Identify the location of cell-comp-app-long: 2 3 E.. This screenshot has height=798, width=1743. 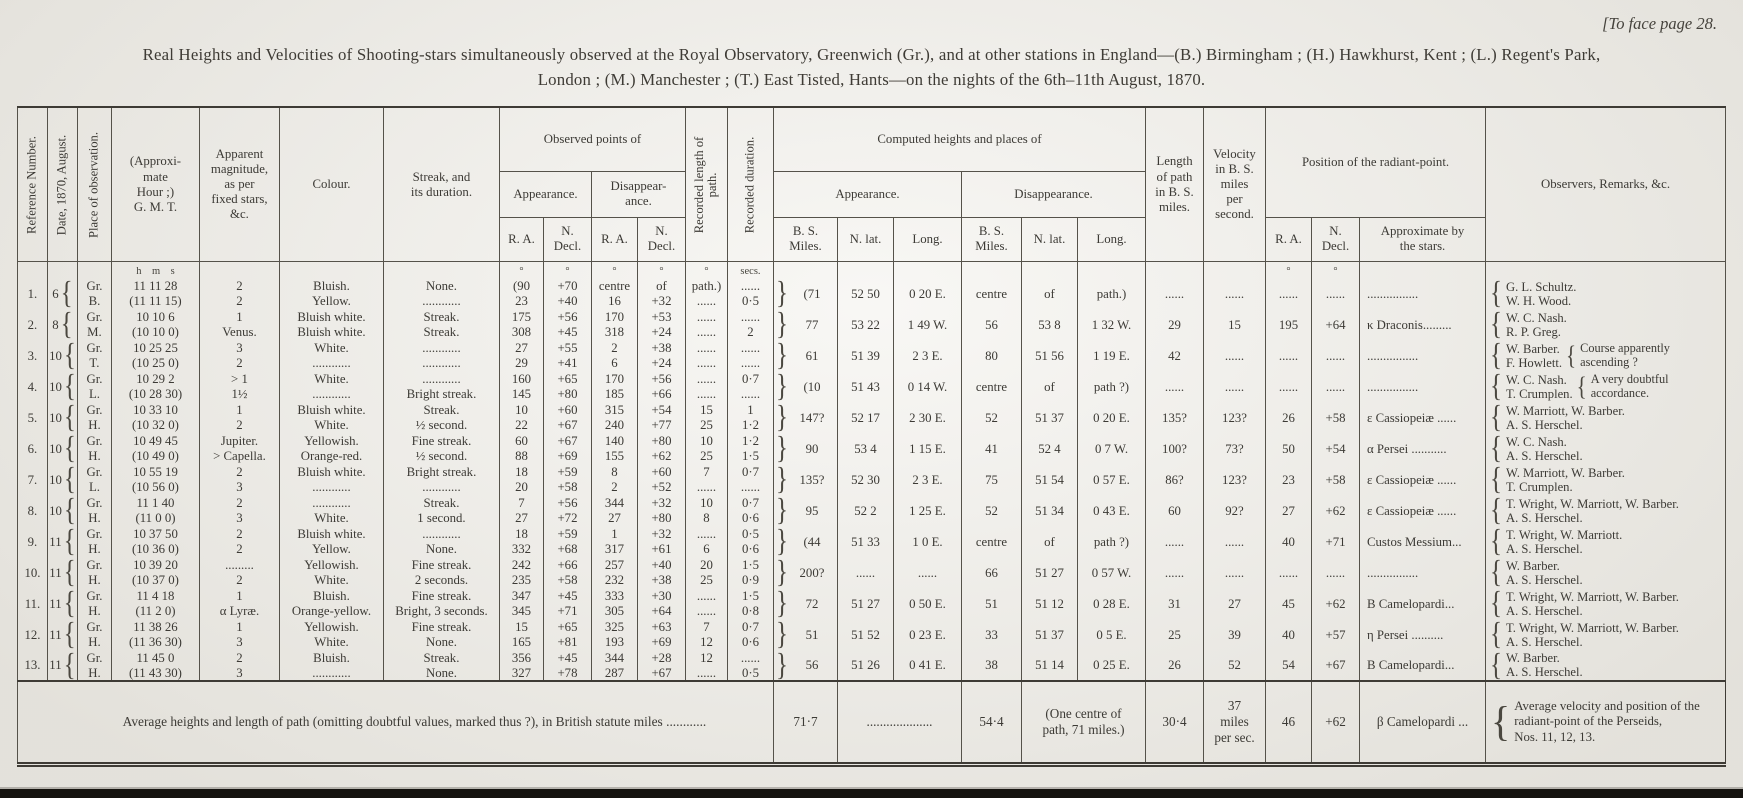
(927, 480).